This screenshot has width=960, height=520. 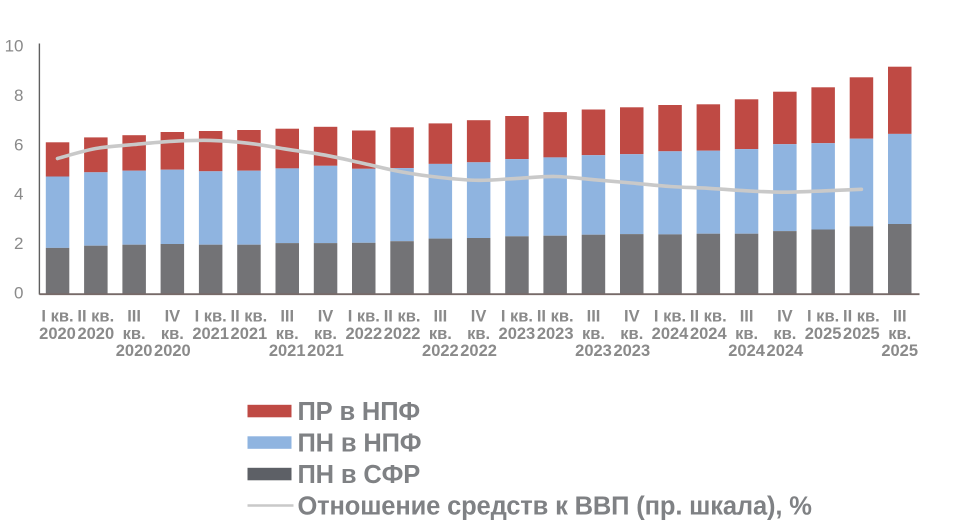 I want to click on svg-text: 10, so click(x=14, y=45).